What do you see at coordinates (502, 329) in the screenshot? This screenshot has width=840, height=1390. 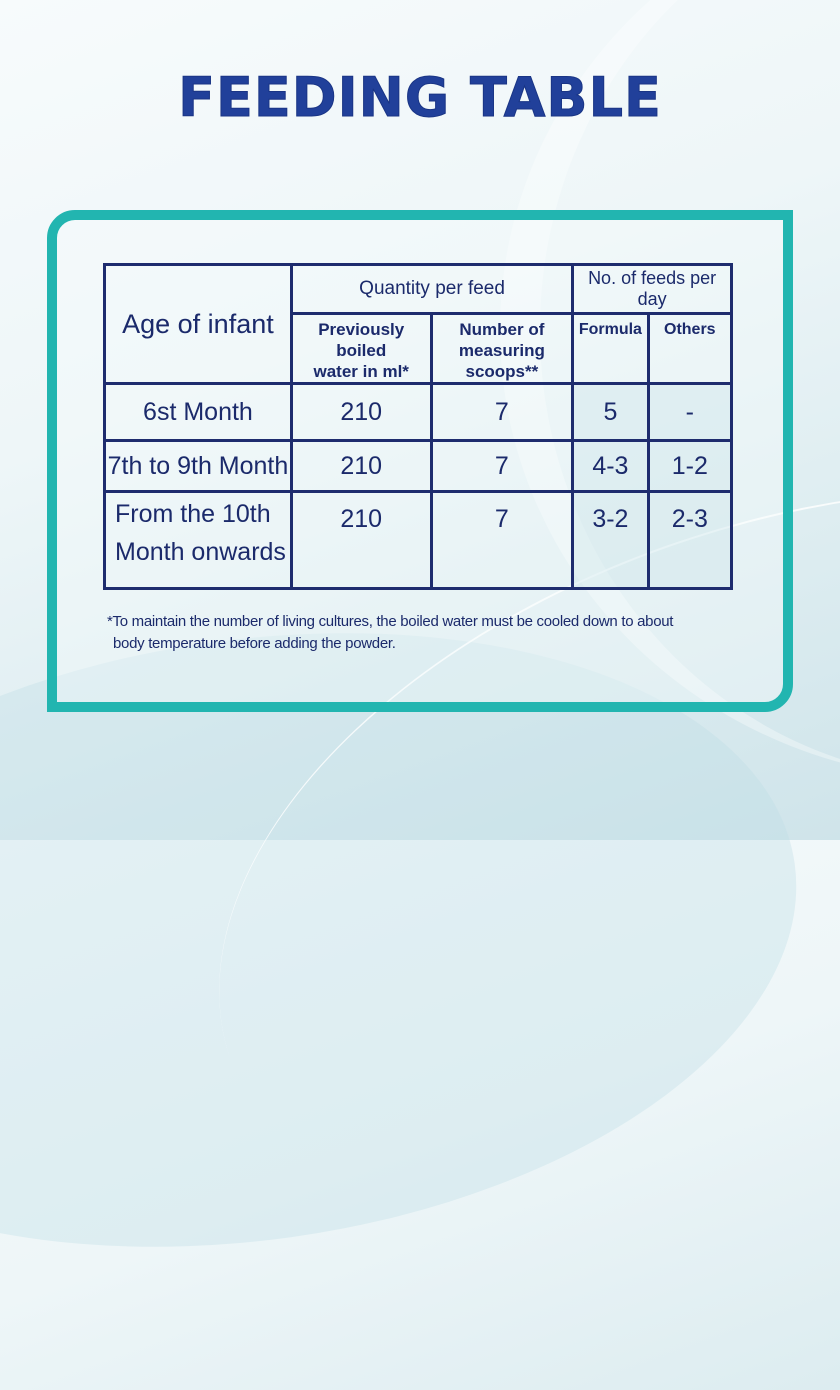 I see `header-scoops-line1: Number of` at bounding box center [502, 329].